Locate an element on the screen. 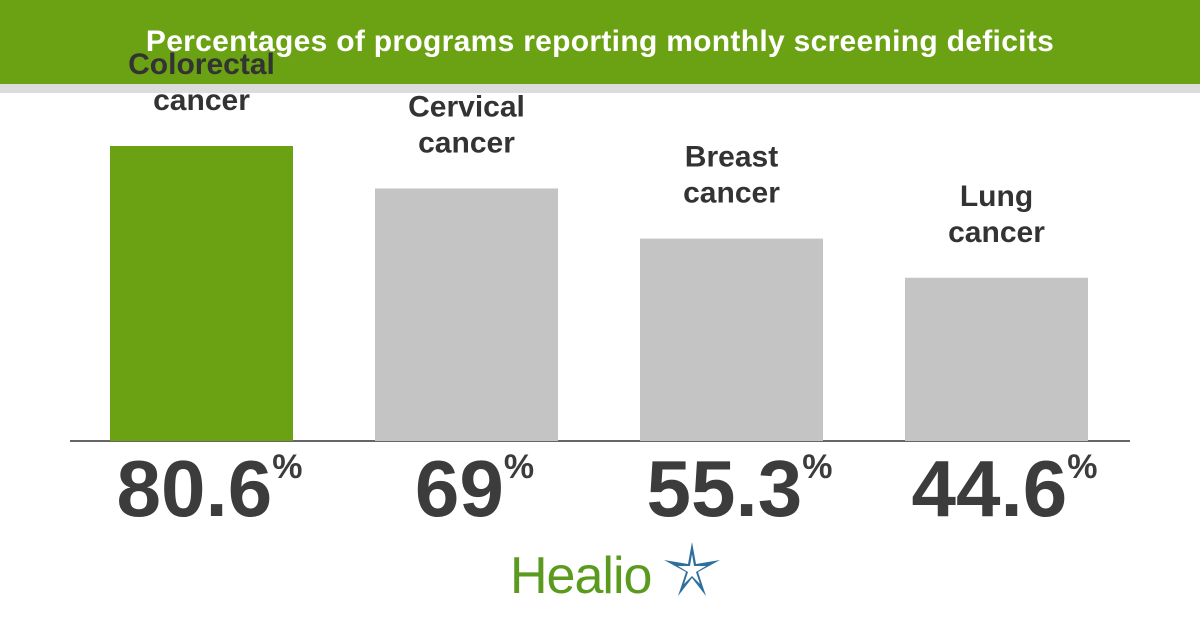 Image resolution: width=1200 pixels, height=630 pixels. category-label-3-1: cancer is located at coordinates (996, 232).